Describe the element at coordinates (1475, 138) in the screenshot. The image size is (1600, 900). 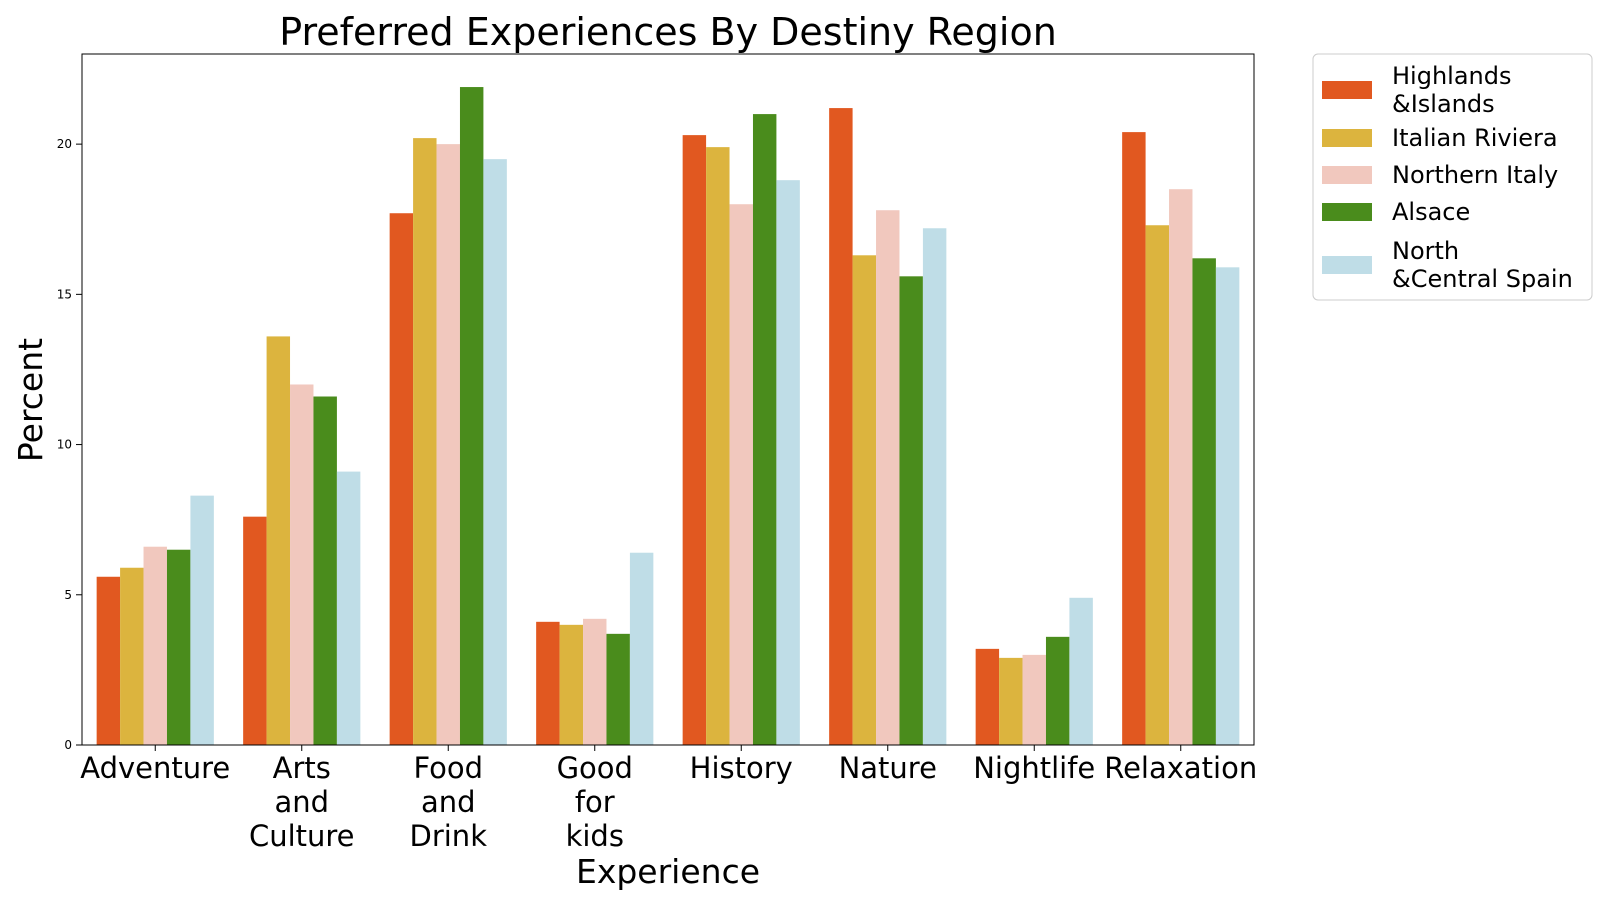
I see `legend-label-2: Italian Riviera` at that location.